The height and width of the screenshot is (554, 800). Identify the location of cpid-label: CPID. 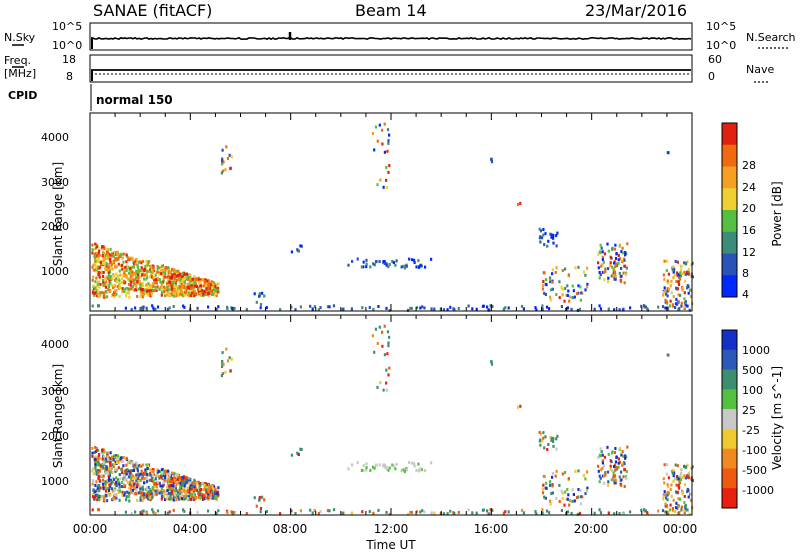
(22, 95).